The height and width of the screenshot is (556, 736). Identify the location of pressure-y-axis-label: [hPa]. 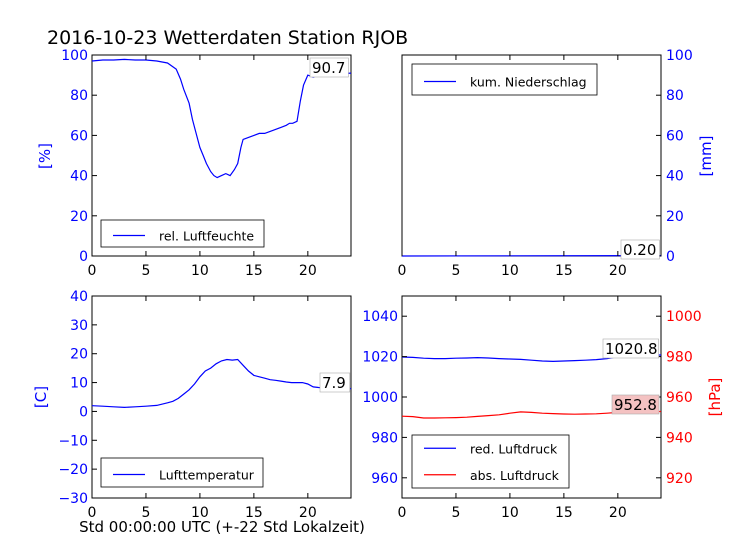
(715, 397).